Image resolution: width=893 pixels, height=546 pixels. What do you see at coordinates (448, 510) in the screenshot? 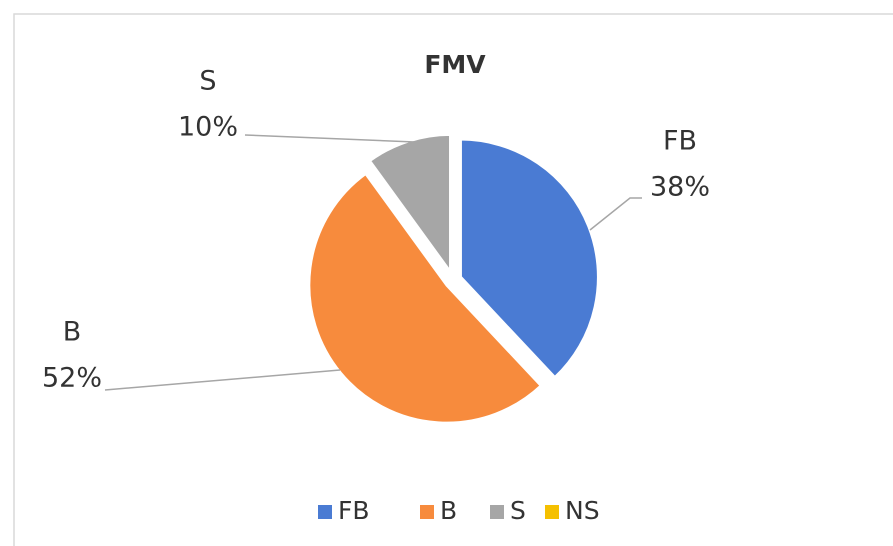
I see `legend-label: B` at bounding box center [448, 510].